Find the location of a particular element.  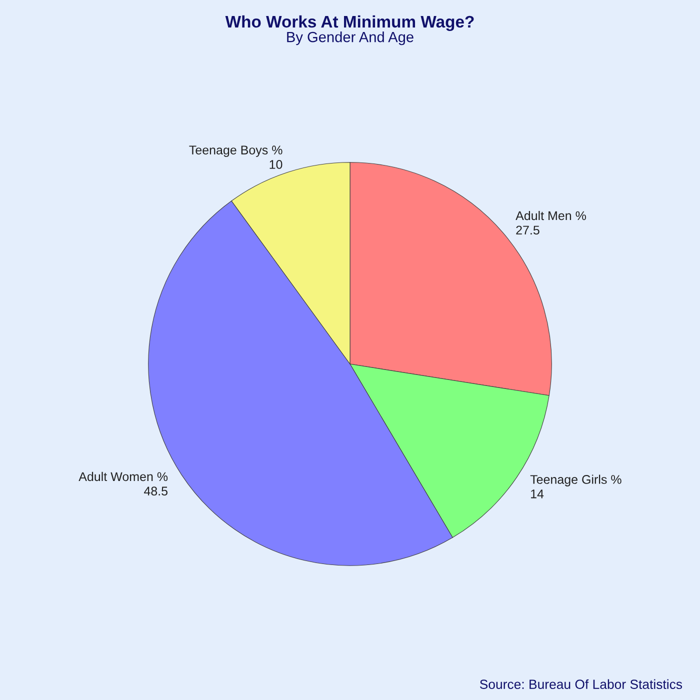

slice-label: Adult Women % is located at coordinates (123, 477).